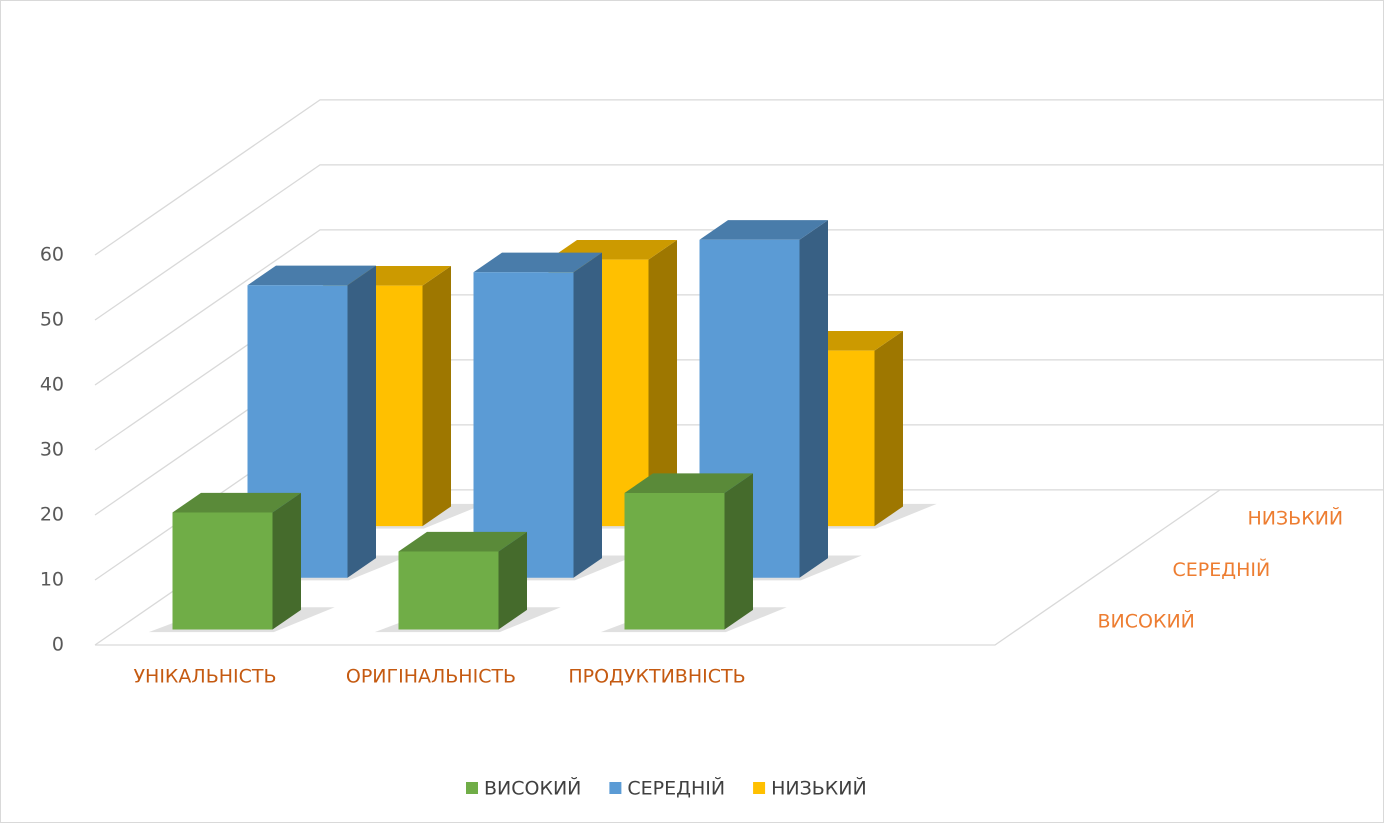  What do you see at coordinates (52, 320) in the screenshot?
I see `y-tick-label: 50` at bounding box center [52, 320].